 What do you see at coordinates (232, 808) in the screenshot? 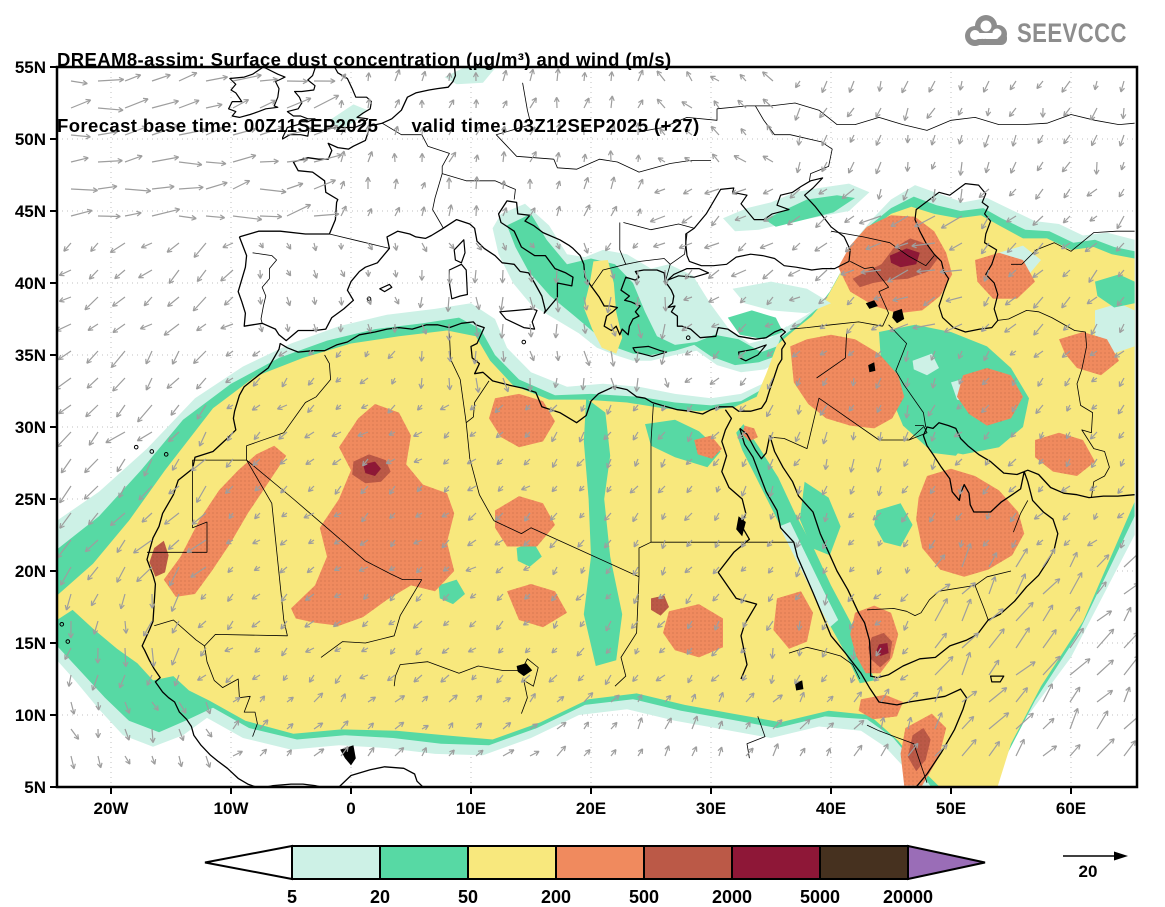
I see `lon-tick-label: 10W` at bounding box center [232, 808].